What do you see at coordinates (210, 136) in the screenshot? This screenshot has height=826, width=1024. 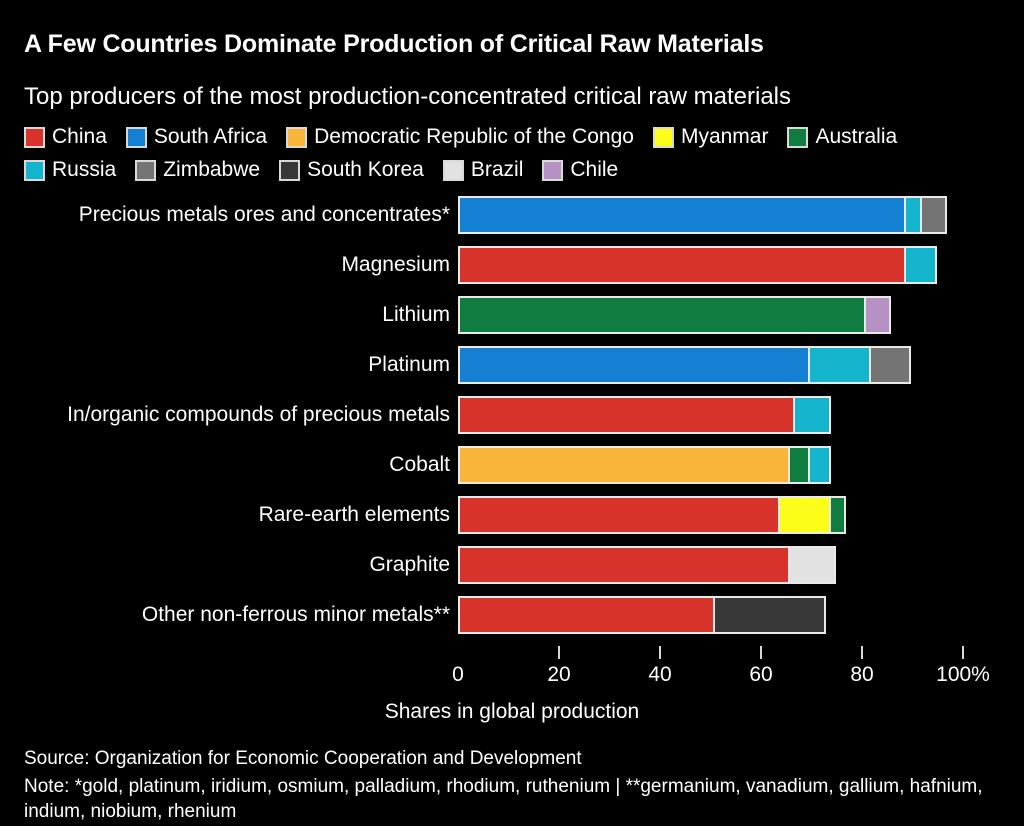 I see `legend-label: South Africa` at bounding box center [210, 136].